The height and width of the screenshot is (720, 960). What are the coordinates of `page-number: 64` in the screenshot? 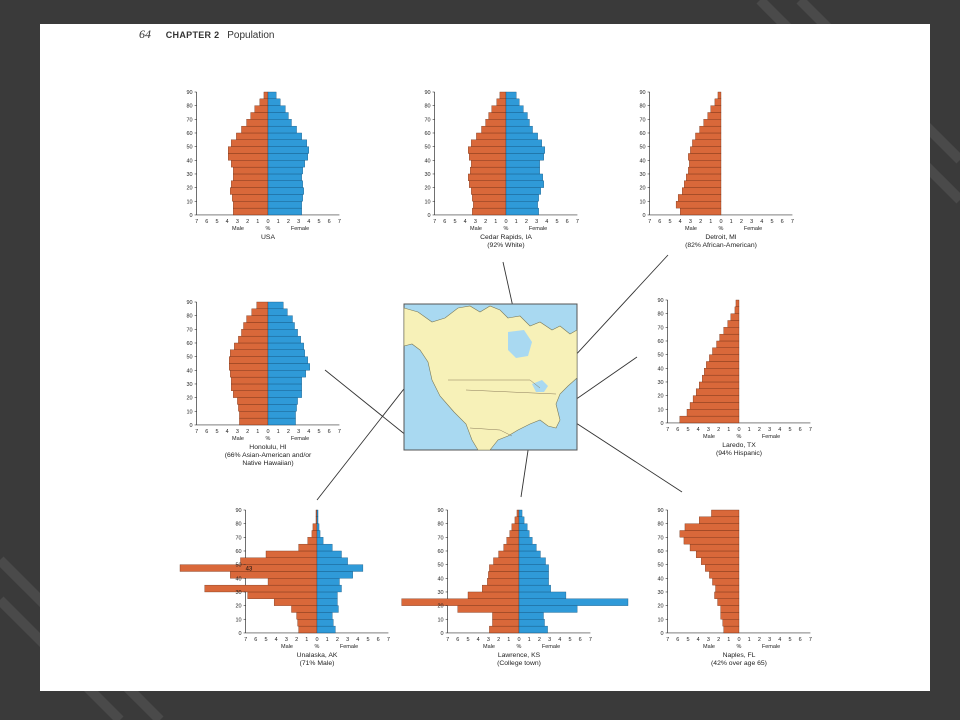 It's located at (145, 34).